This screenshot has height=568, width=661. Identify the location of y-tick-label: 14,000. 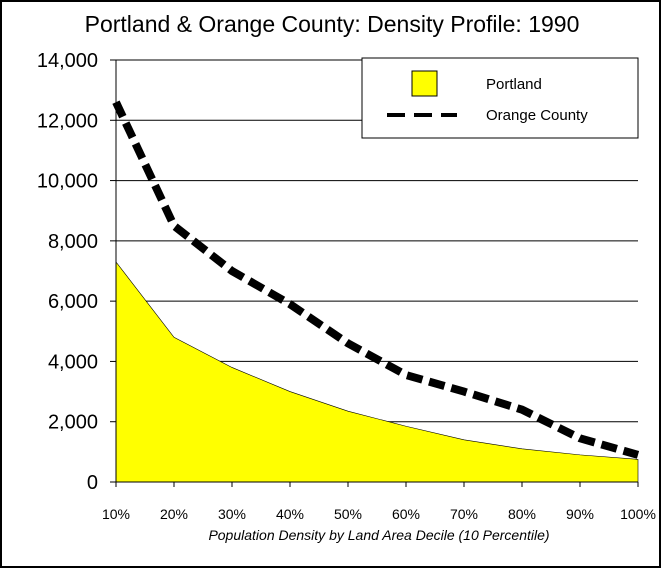
(67, 61).